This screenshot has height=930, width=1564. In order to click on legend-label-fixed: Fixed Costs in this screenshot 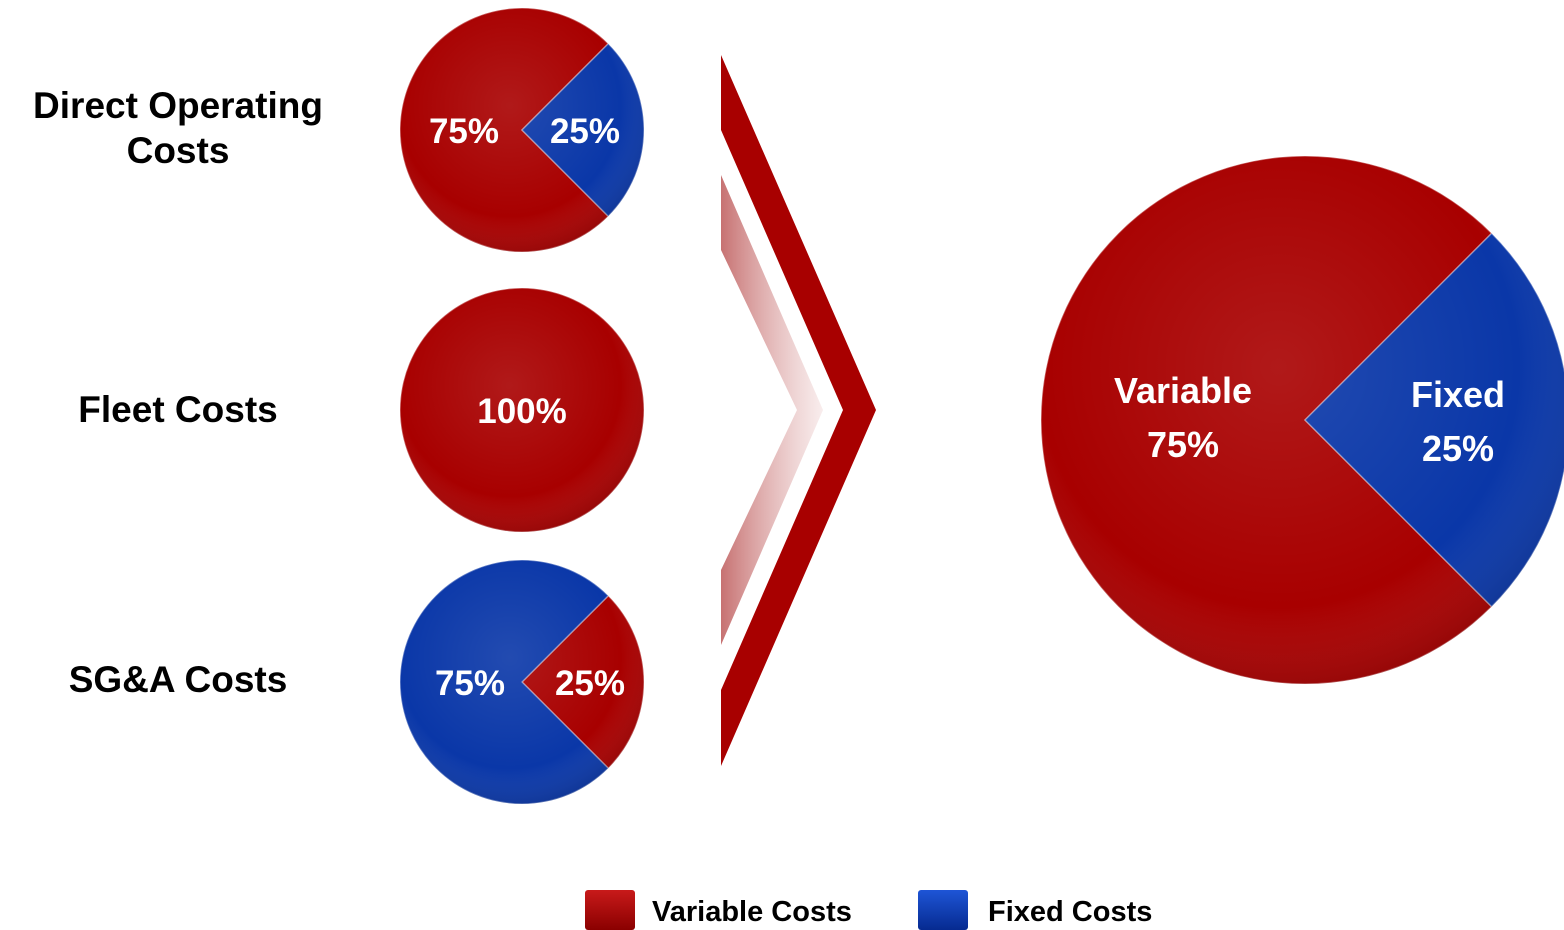, I will do `click(1070, 912)`.